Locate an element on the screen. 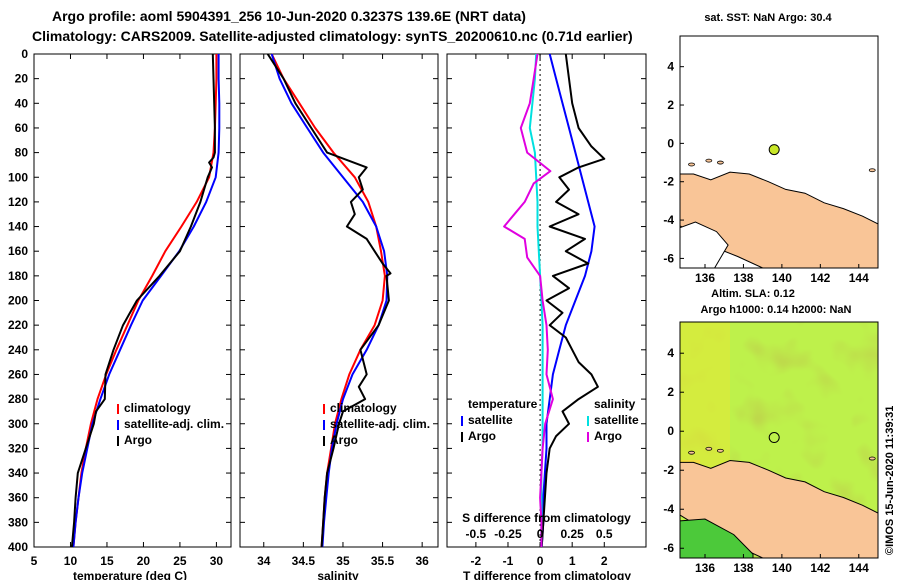 The width and height of the screenshot is (900, 580). series-line-s-argo is located at coordinates (528, 300).